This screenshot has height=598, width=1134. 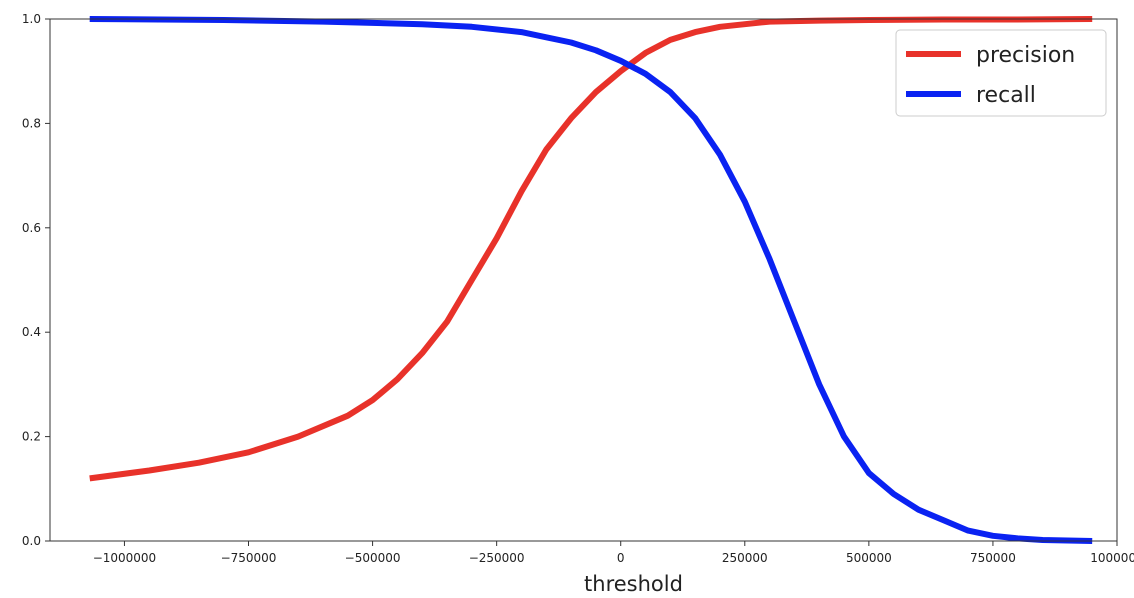 What do you see at coordinates (1112, 558) in the screenshot?
I see `x-tick-label: 1000000` at bounding box center [1112, 558].